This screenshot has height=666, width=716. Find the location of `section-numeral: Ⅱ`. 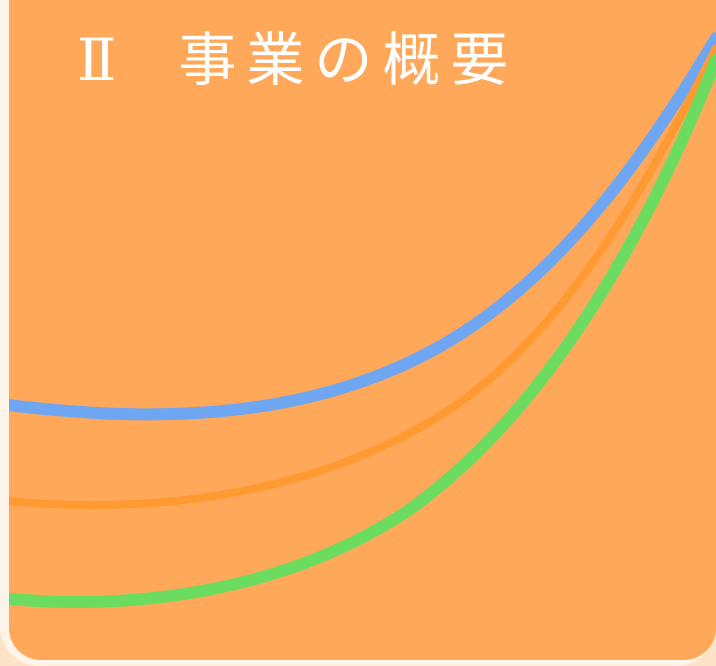

section-numeral: Ⅱ is located at coordinates (102, 60).